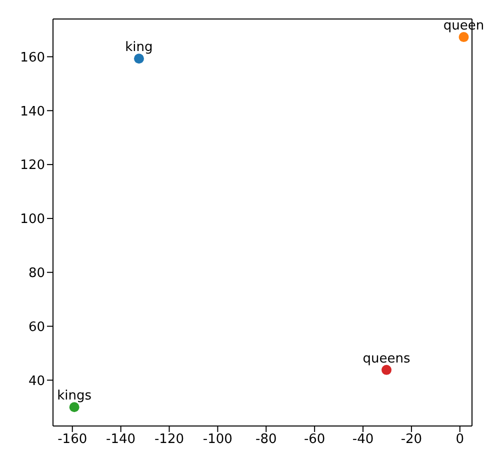  What do you see at coordinates (32, 58) in the screenshot?
I see `y-tick-label: 160` at bounding box center [32, 58].